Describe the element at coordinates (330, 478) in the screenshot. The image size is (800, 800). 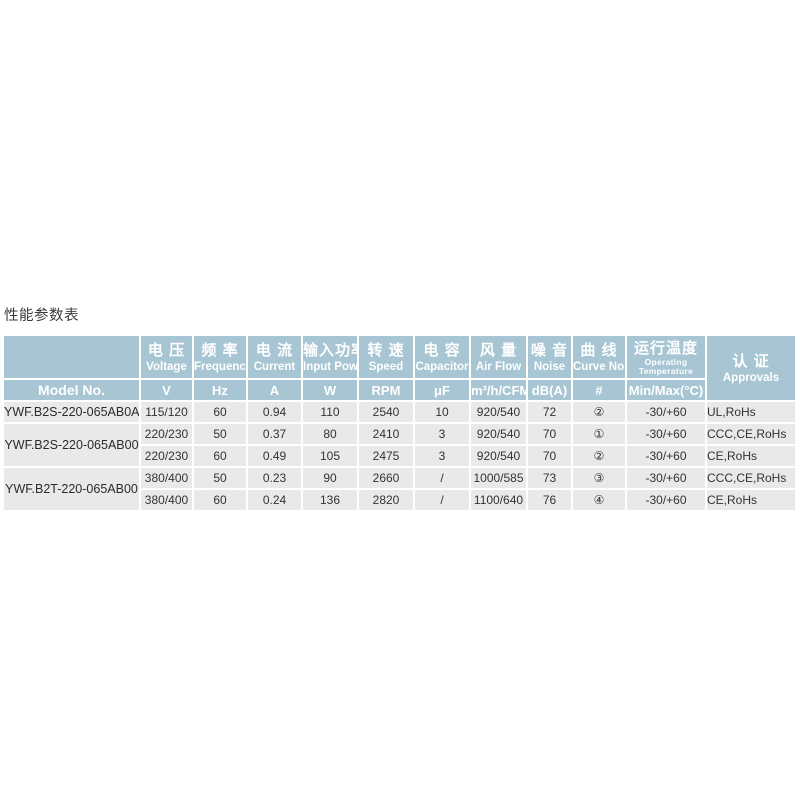
I see `input-power-cell: 90` at that location.